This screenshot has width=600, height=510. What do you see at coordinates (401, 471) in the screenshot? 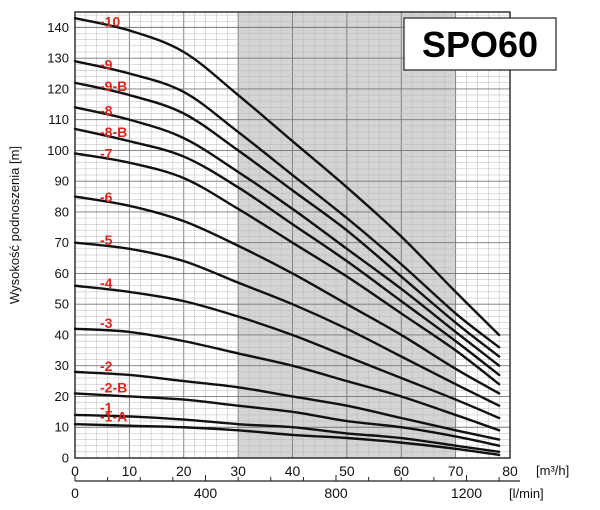
I see `x-tick-label: 60` at bounding box center [401, 471].